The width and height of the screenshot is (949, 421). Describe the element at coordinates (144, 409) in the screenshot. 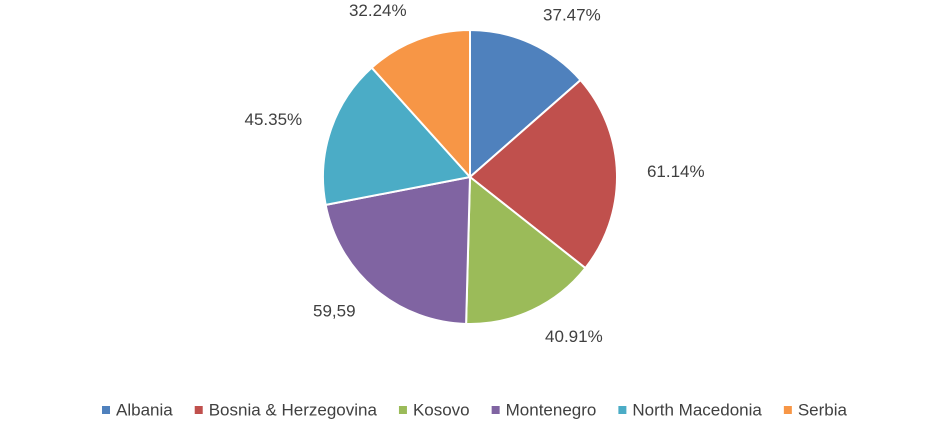

I see `legend-label: Albania` at that location.